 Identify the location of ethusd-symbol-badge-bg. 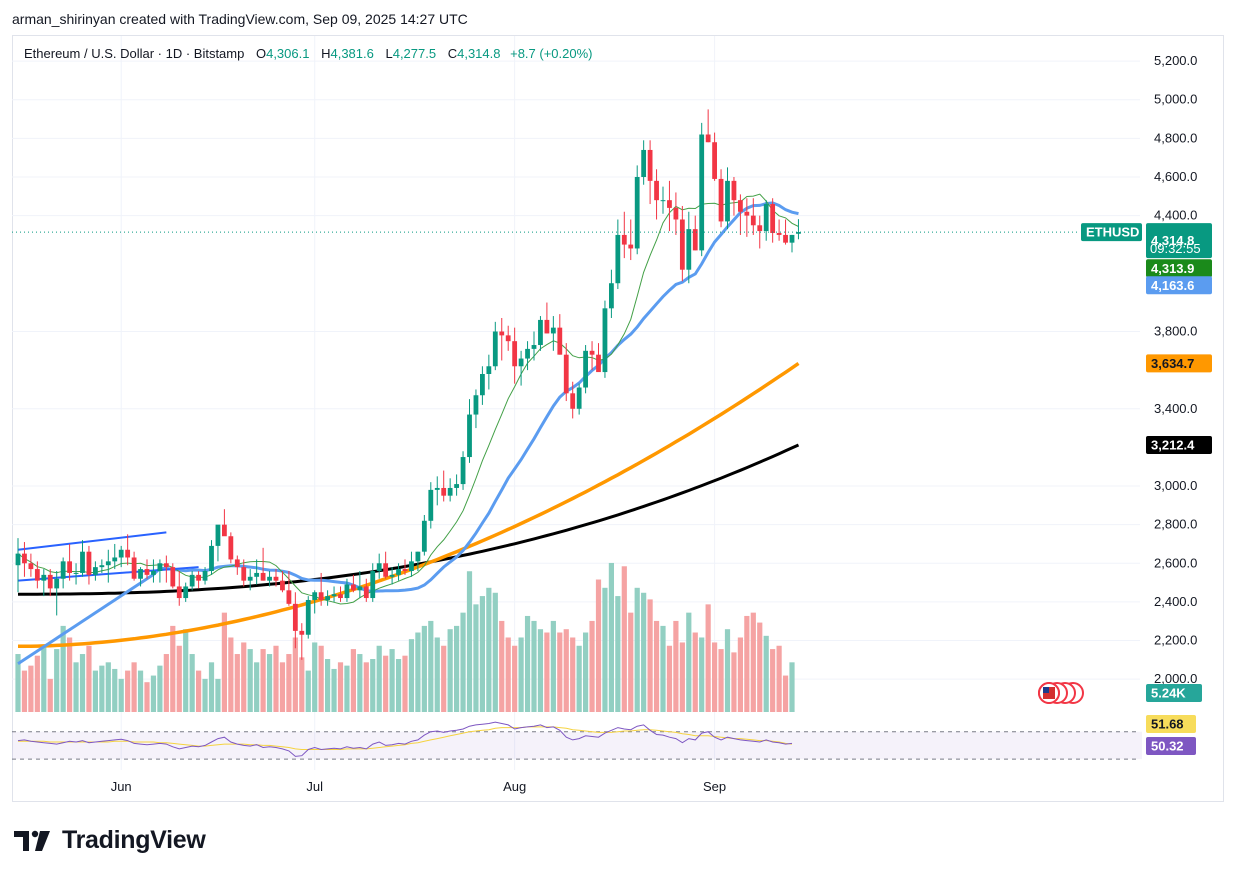
(1111, 232).